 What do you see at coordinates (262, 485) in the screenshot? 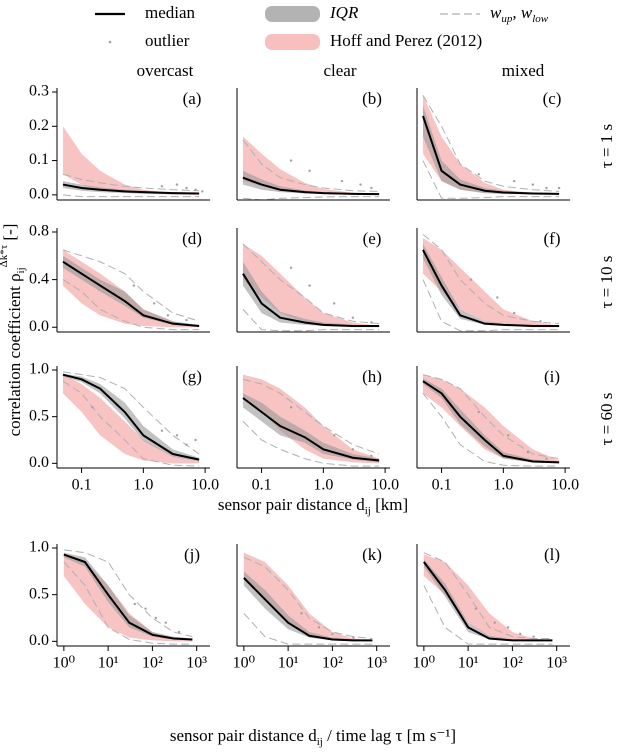
I see `x-tick-label: 0.1` at bounding box center [262, 485].